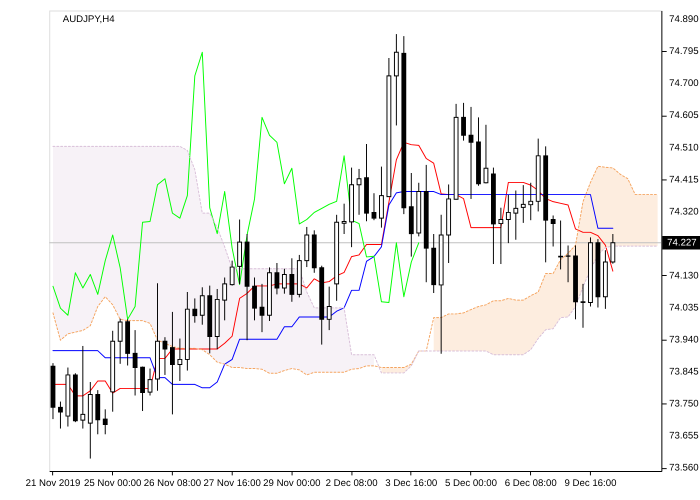  Describe the element at coordinates (113, 483) in the screenshot. I see `x-tick-label: 25 Nov 00:00` at that location.